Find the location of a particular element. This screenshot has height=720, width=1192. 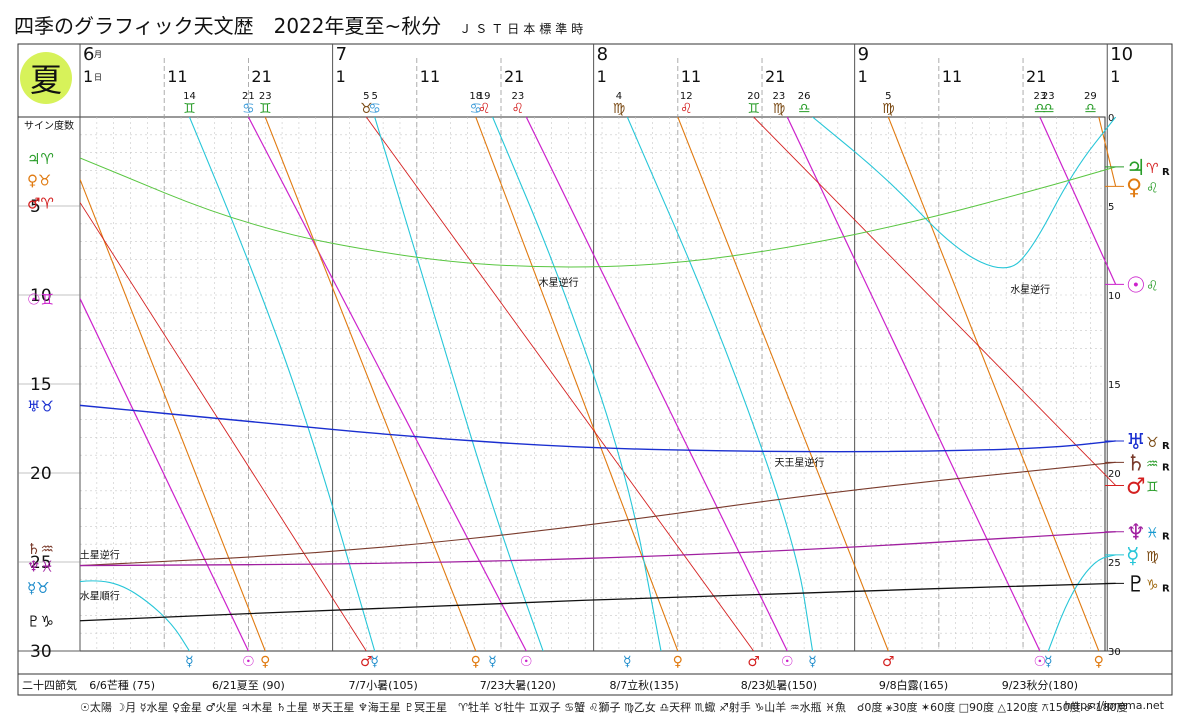

ingress-sign: ♍ is located at coordinates (619, 109).